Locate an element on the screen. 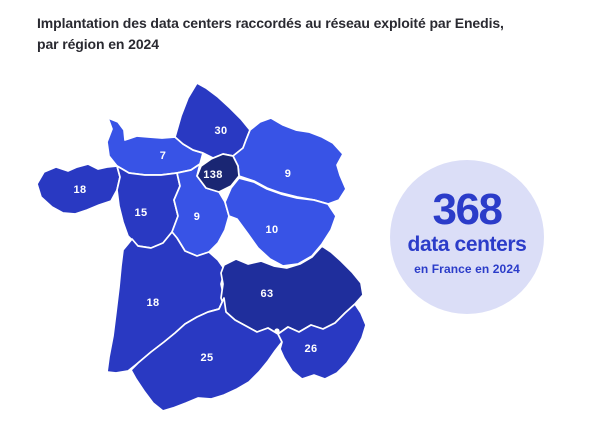 The width and height of the screenshot is (600, 435). total-label: data centers is located at coordinates (467, 244).